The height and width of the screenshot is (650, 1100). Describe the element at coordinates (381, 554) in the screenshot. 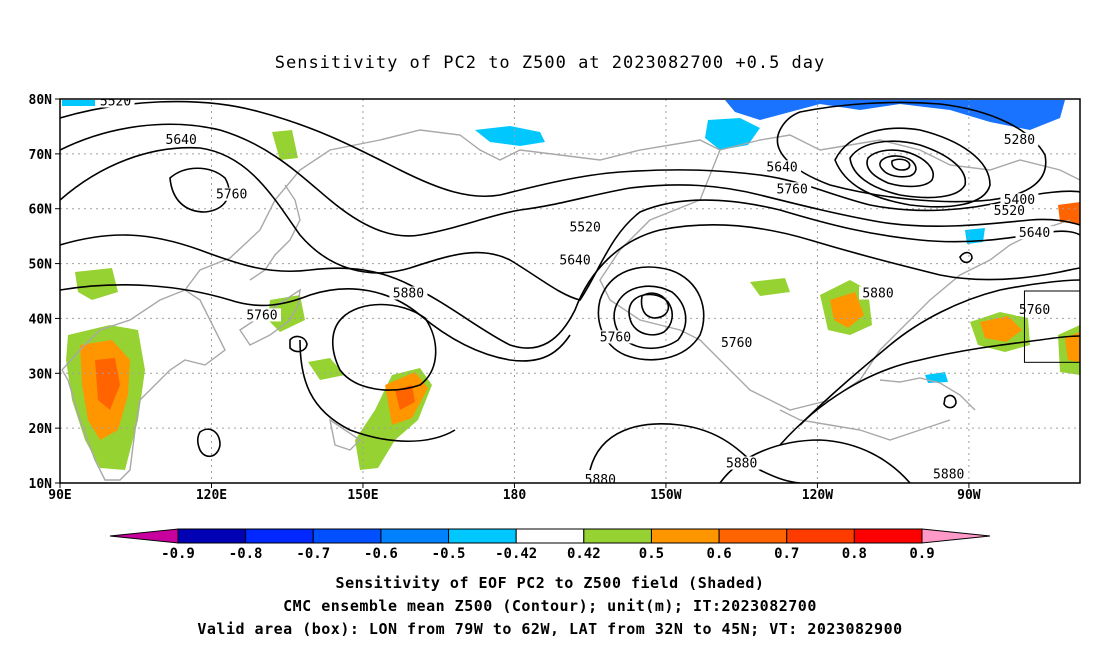

I see `colorbar-label: -0.6` at that location.